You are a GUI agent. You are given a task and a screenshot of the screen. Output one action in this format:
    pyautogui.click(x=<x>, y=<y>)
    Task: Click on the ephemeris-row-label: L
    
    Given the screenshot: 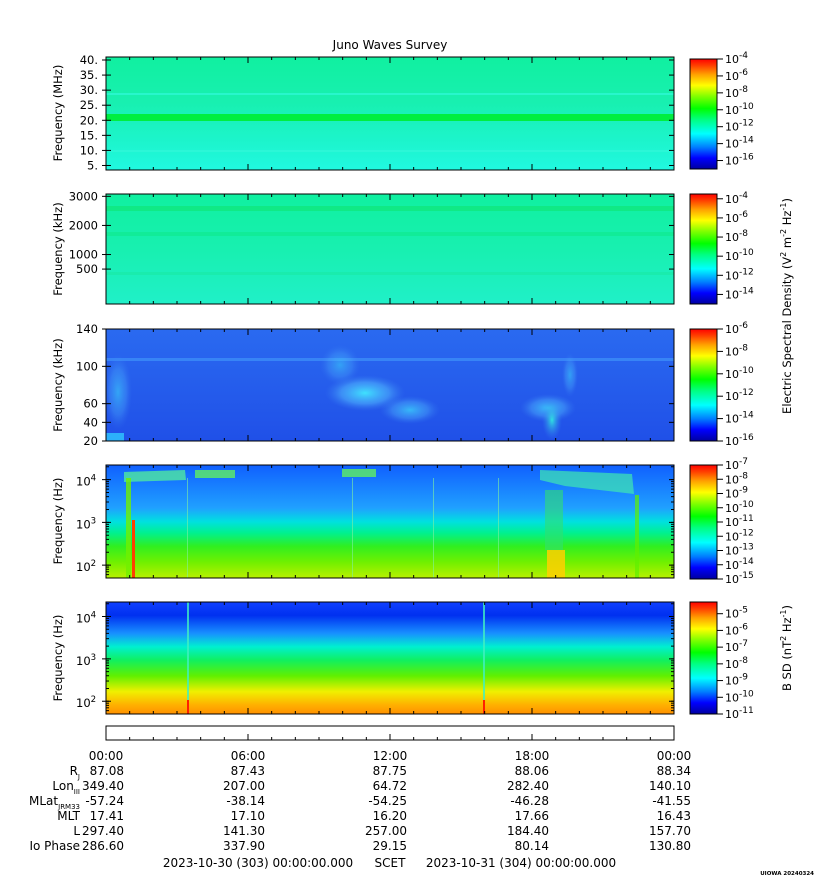 What is the action you would take?
    pyautogui.click(x=76, y=831)
    